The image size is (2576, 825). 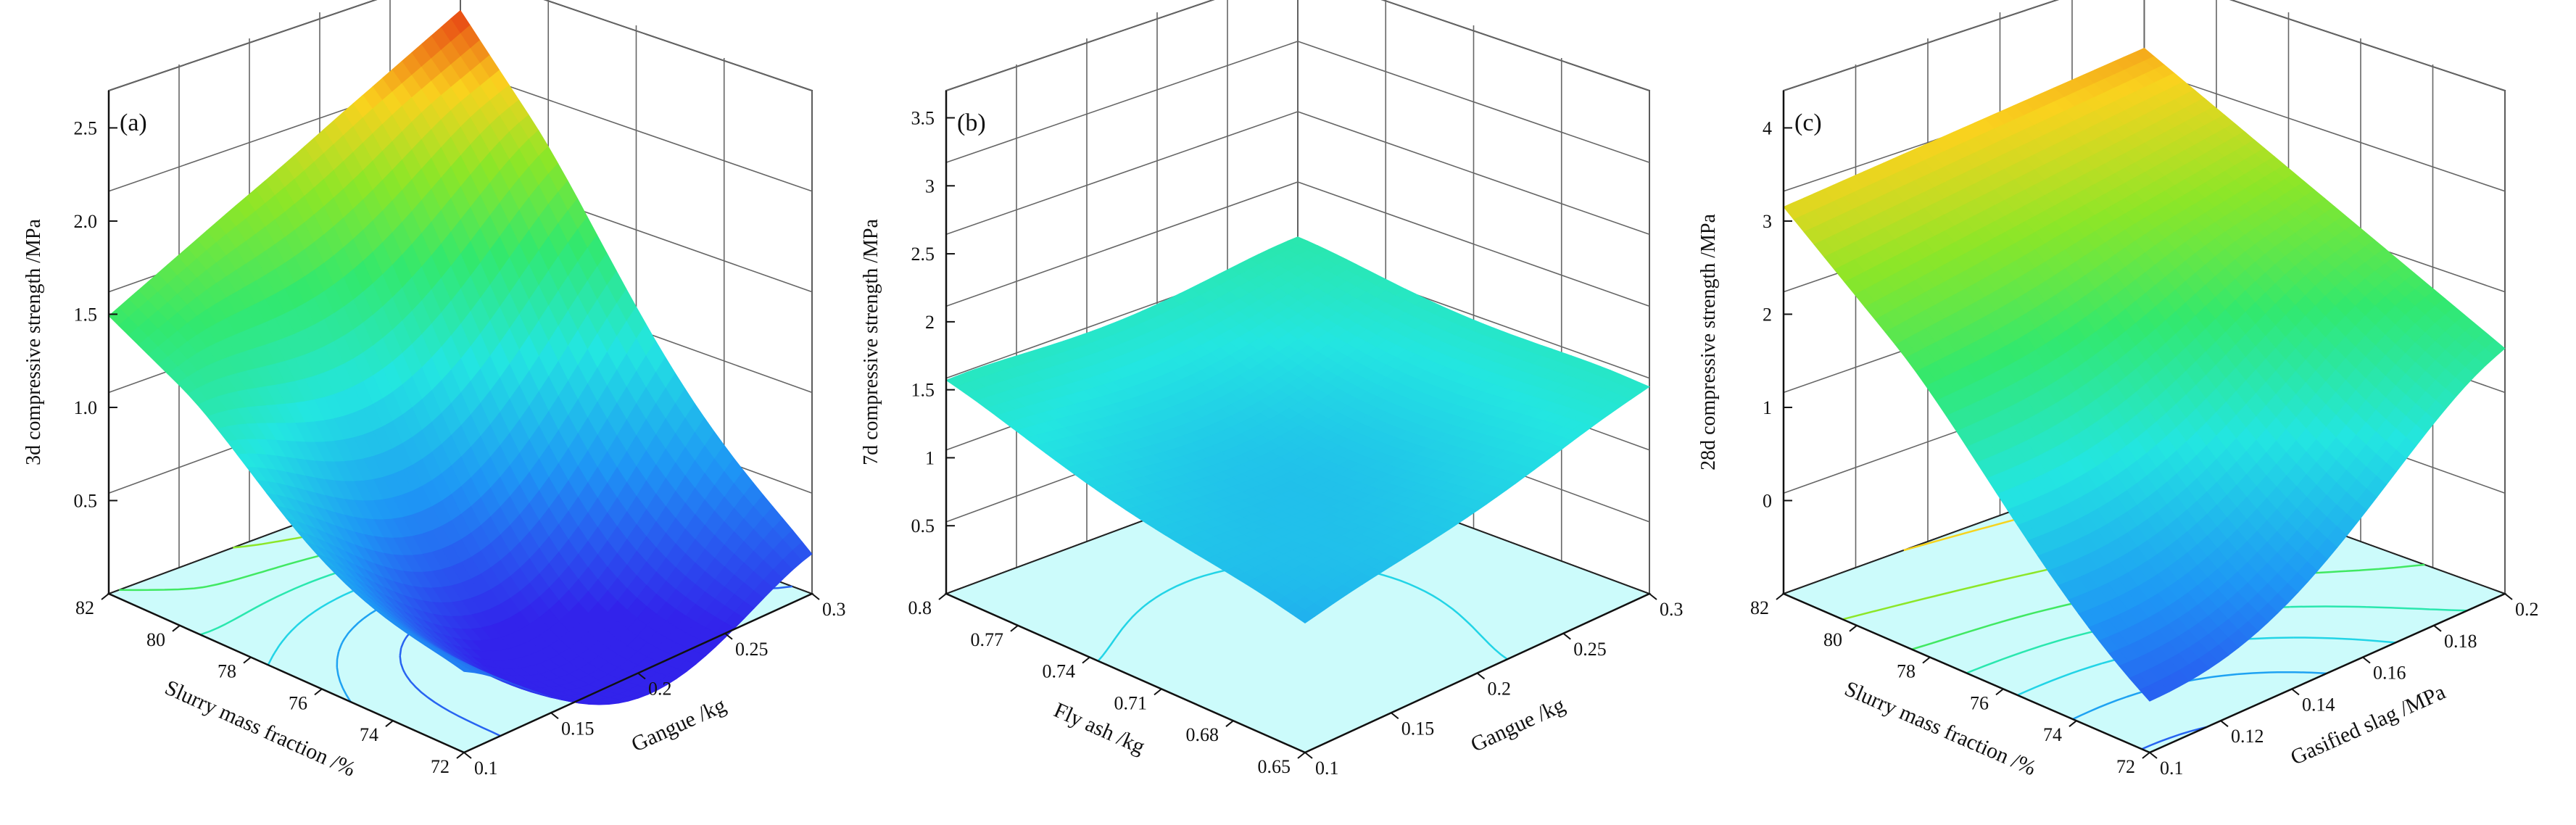 I want to click on z-tick-label: 4, so click(x=1767, y=128).